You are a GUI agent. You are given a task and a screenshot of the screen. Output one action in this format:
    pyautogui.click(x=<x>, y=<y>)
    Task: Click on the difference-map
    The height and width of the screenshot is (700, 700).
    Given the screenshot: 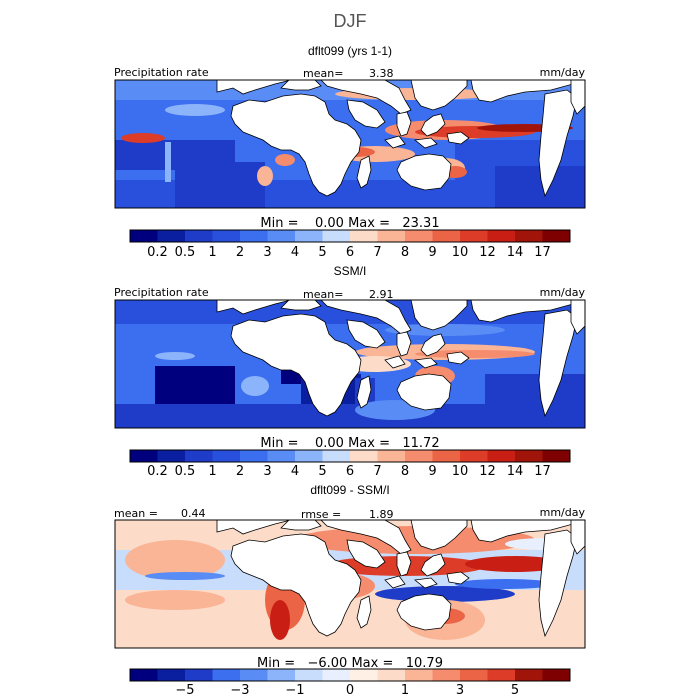 What is the action you would take?
    pyautogui.click(x=350, y=584)
    